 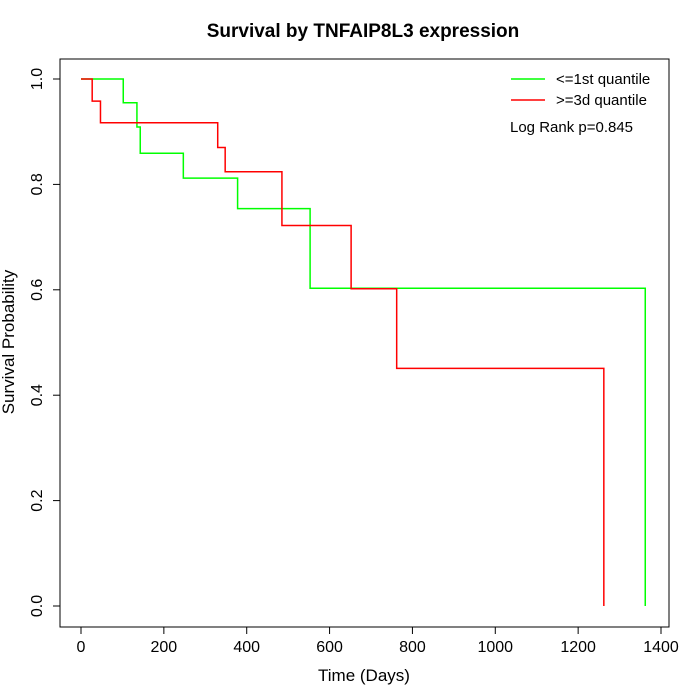 What do you see at coordinates (37, 290) in the screenshot?
I see `y-tick-label: 0.6` at bounding box center [37, 290].